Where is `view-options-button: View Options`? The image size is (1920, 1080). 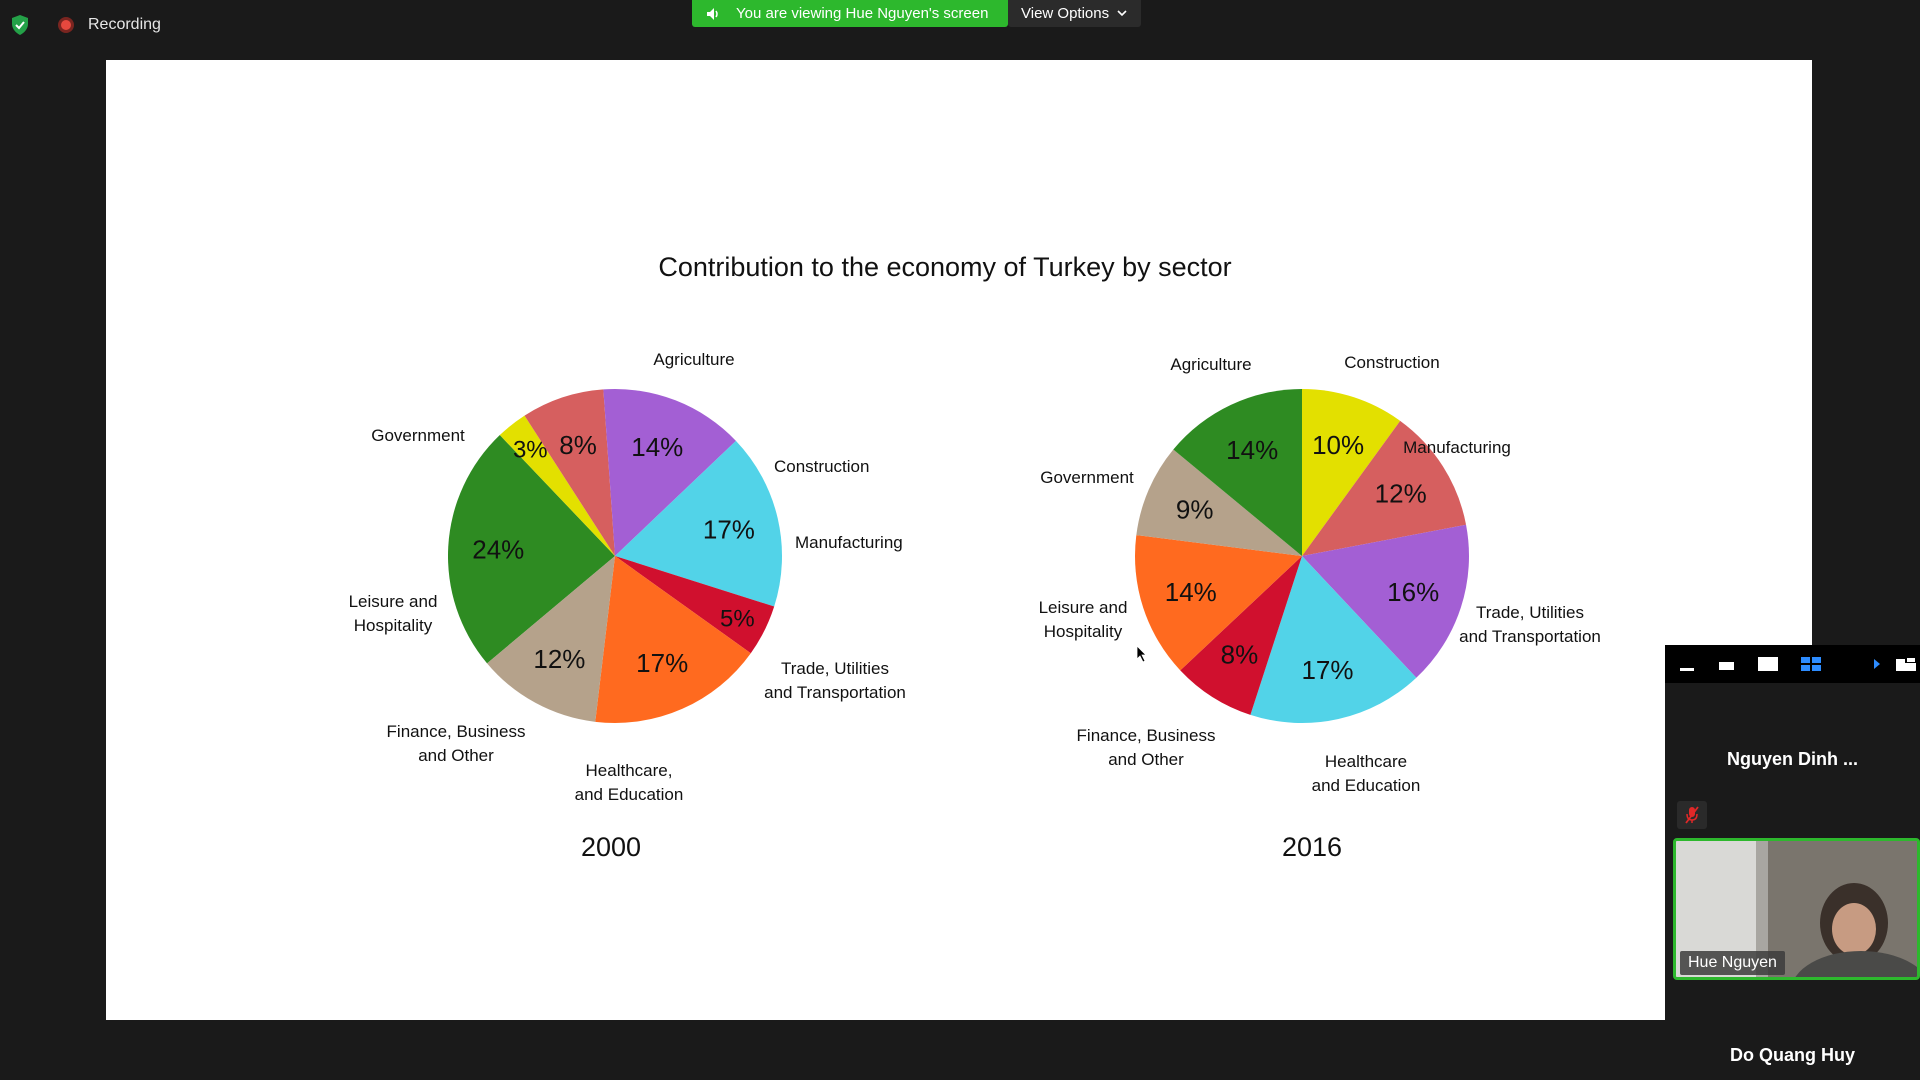 view-options-button: View Options is located at coordinates (1074, 13).